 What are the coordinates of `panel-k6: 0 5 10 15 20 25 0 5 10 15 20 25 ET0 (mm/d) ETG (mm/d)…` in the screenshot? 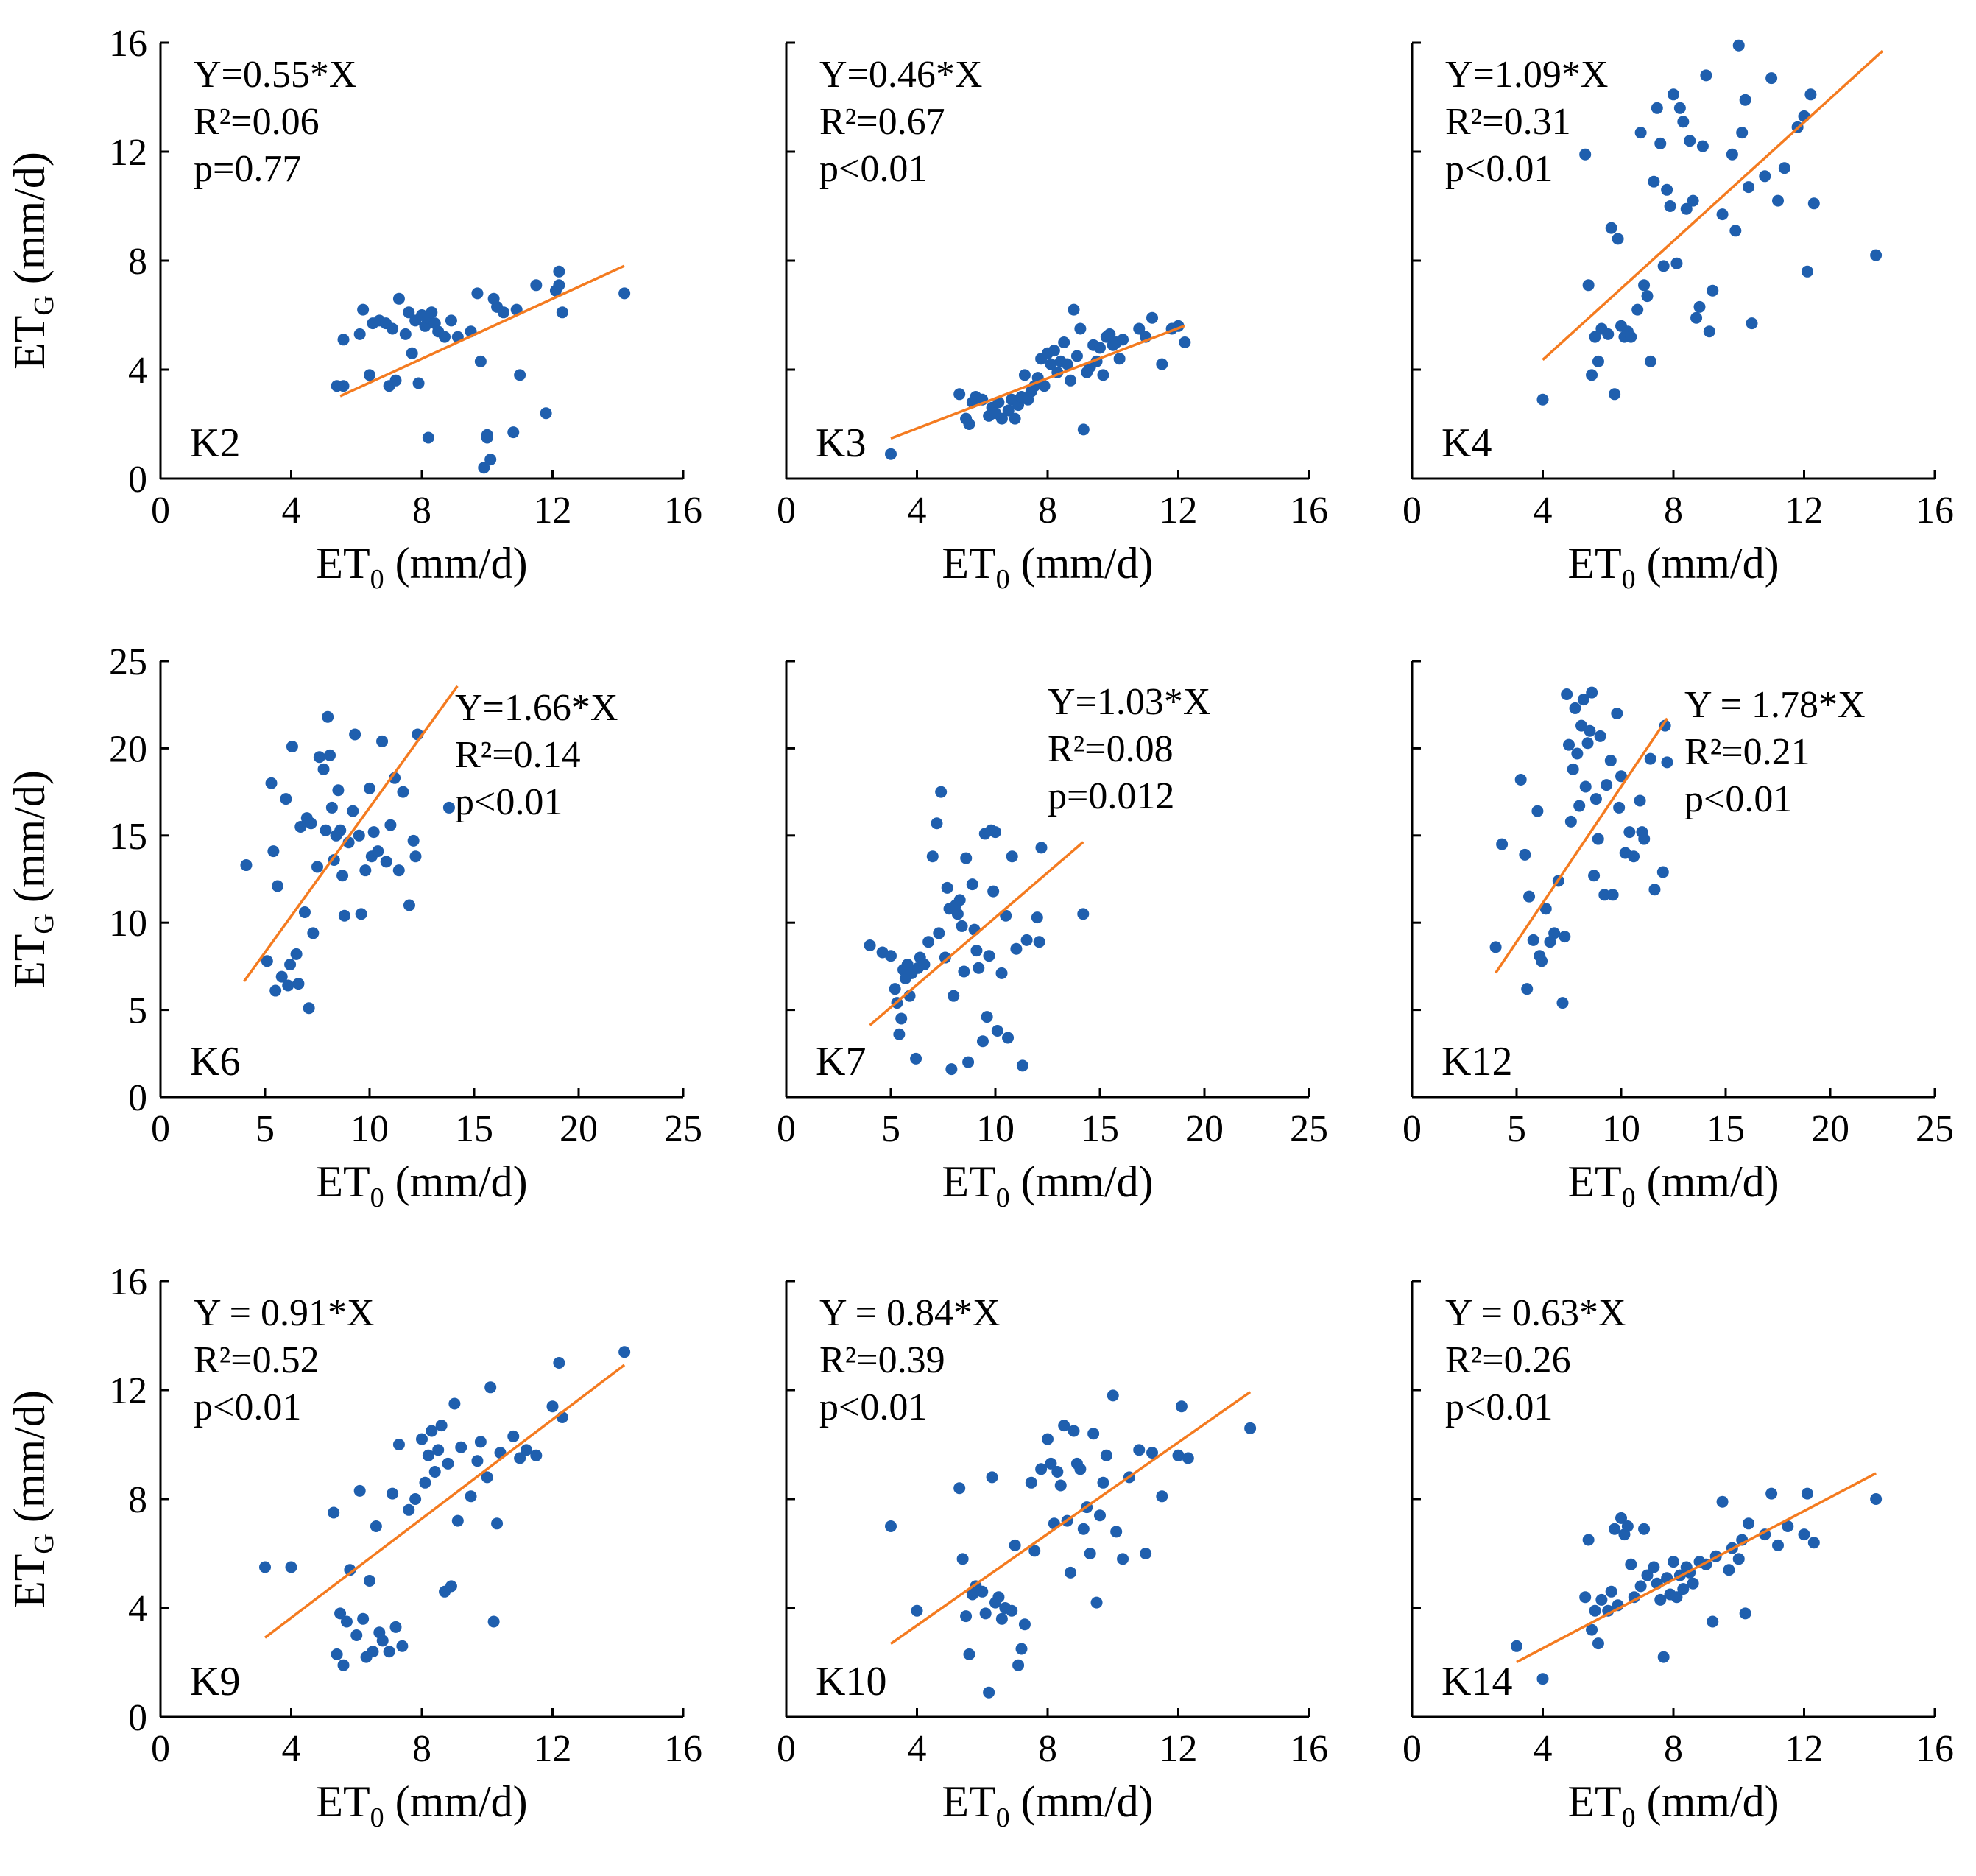 It's located at (353, 927).